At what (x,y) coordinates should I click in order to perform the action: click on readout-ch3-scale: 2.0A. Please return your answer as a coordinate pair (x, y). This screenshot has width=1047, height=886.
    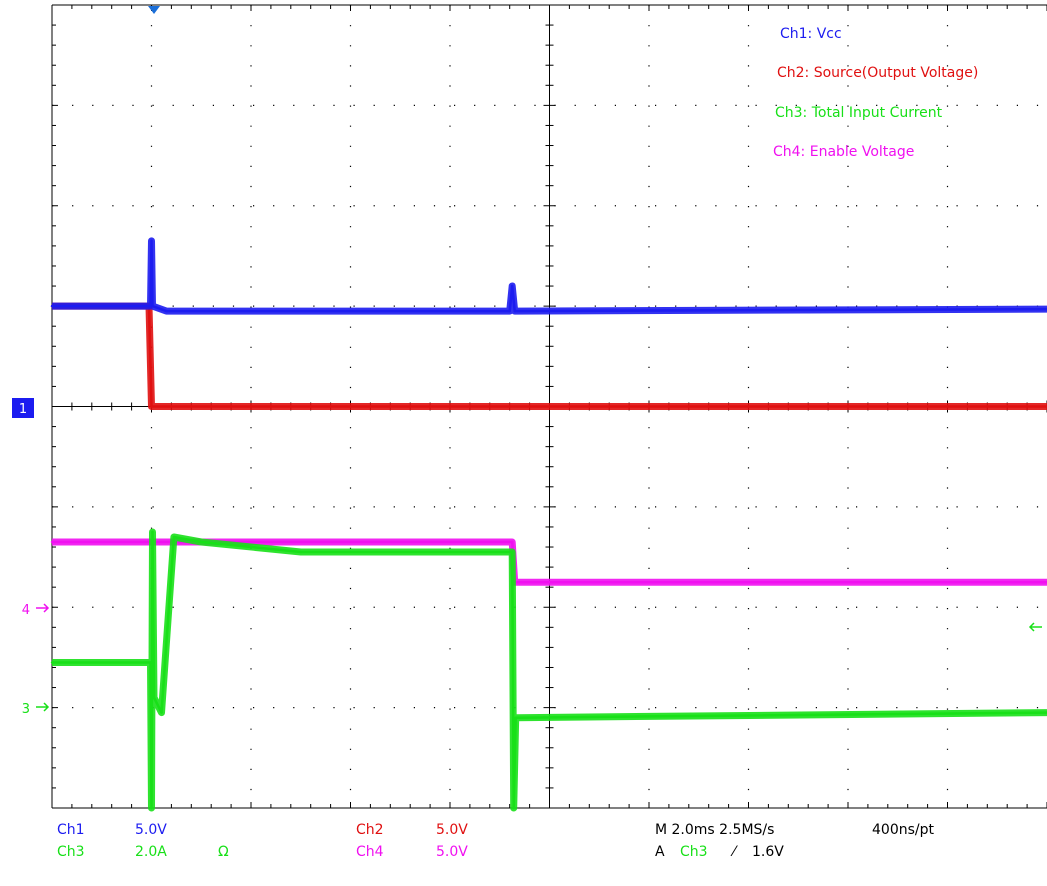
    Looking at the image, I should click on (151, 852).